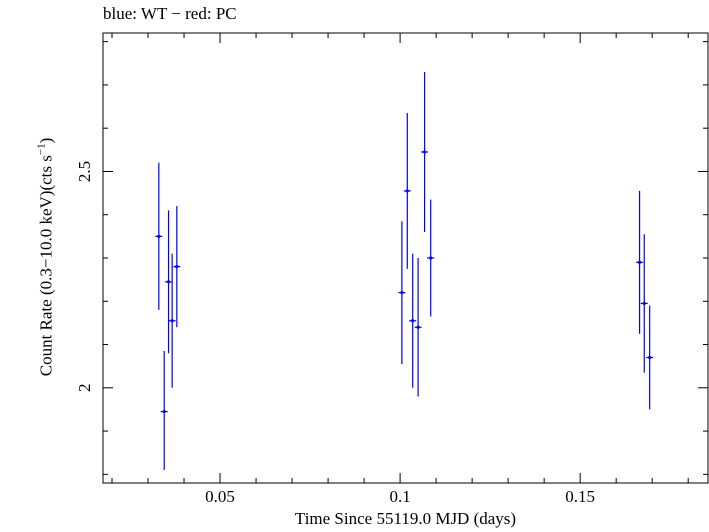  I want to click on x-axis-label: Time Since 55119.0 MJD (days), so click(405, 518).